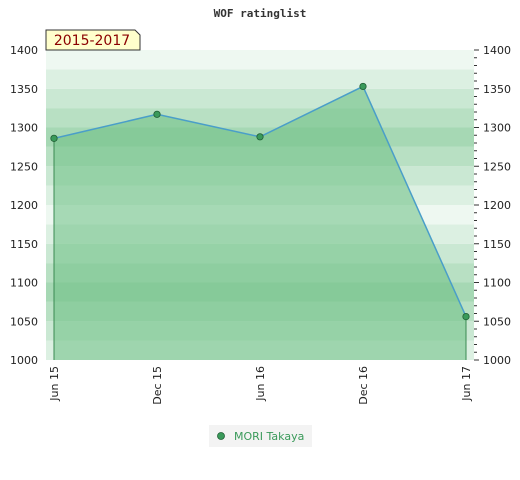  I want to click on legend-entry-label: MORI Takaya, so click(269, 436).